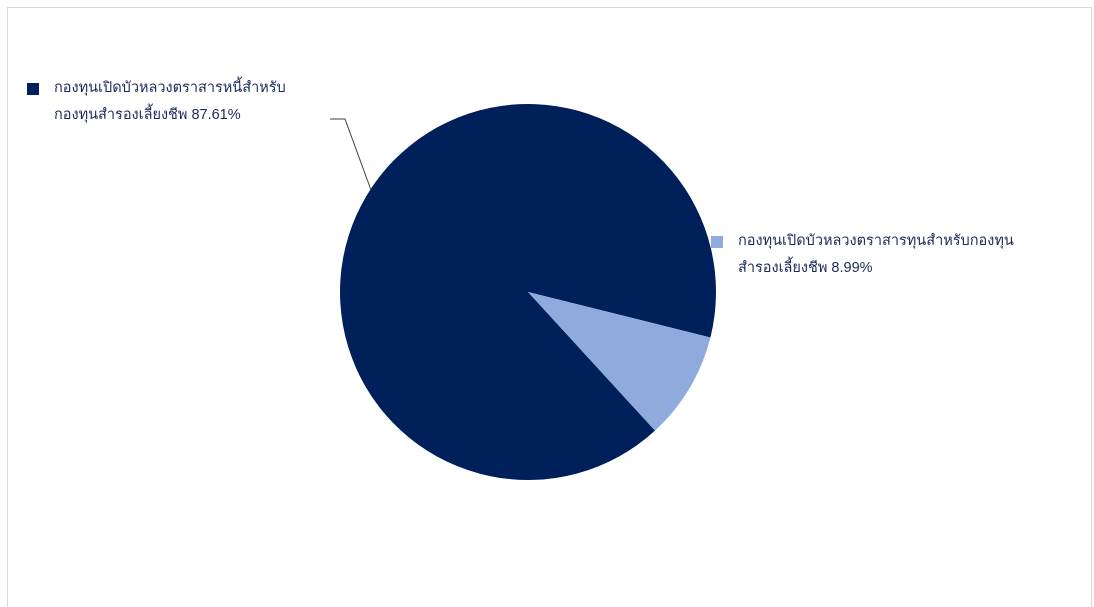 Image resolution: width=1094 pixels, height=607 pixels. Describe the element at coordinates (351, 154) in the screenshot. I see `leader-line-debt-fund` at that location.